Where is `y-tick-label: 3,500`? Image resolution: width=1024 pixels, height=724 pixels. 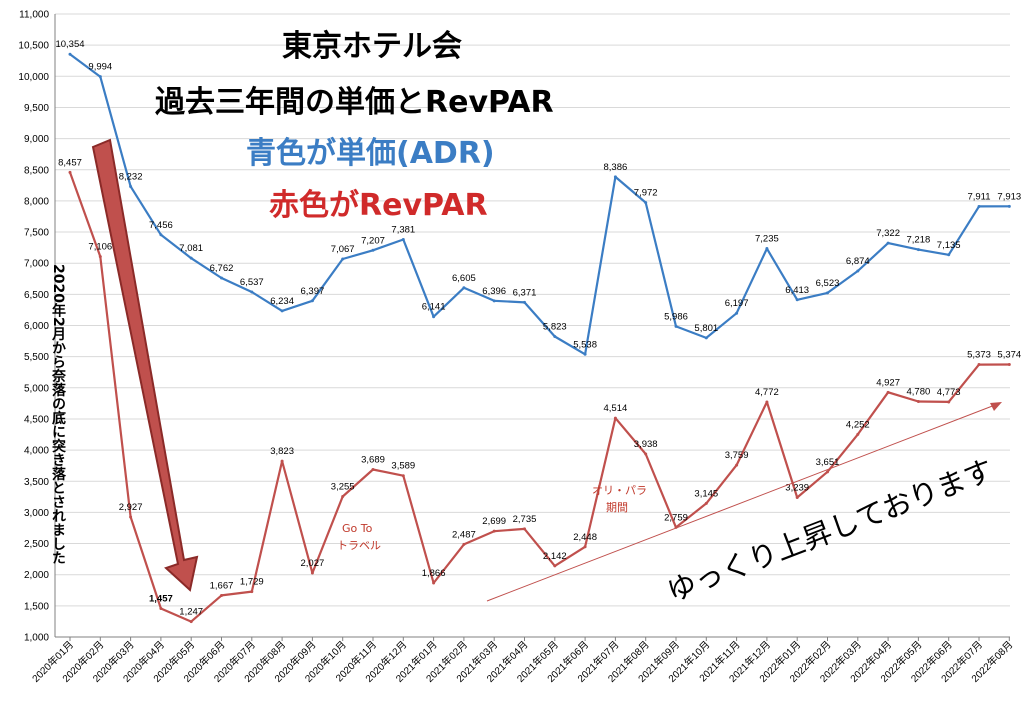
y-tick-label: 3,500 is located at coordinates (36, 482).